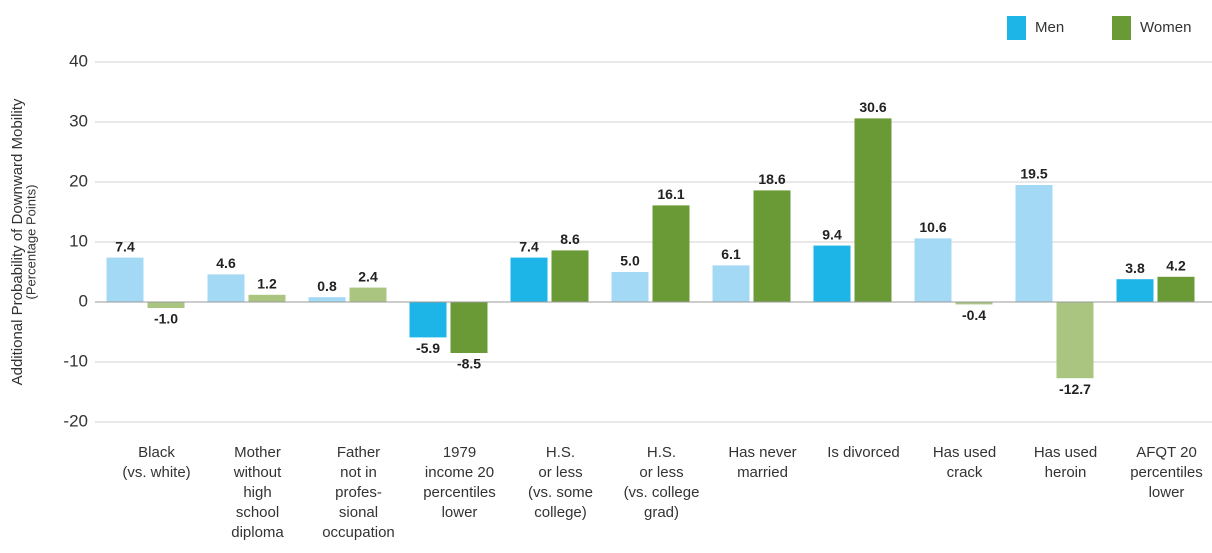 This screenshot has width=1212, height=553. I want to click on value-label: 4.6, so click(226, 263).